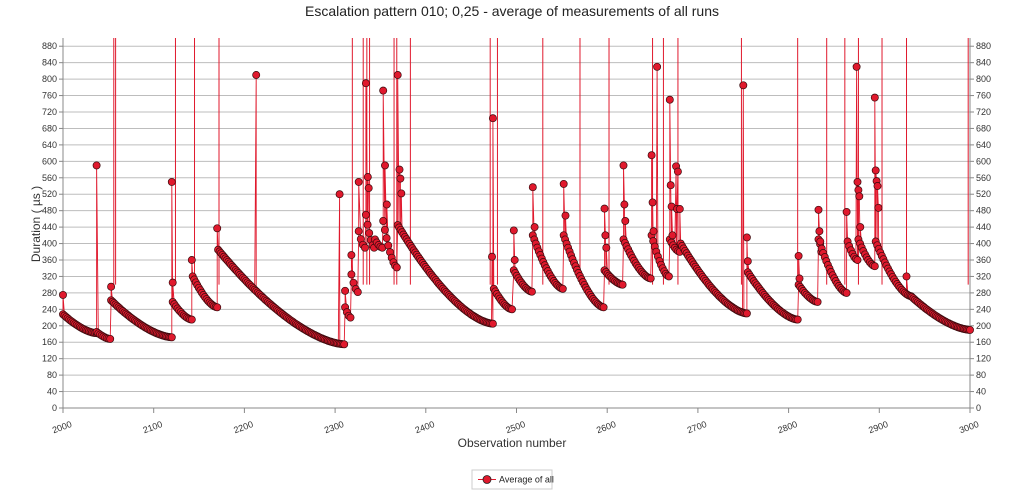  What do you see at coordinates (49, 227) in the screenshot?
I see `y-tick-label: 440` at bounding box center [49, 227].